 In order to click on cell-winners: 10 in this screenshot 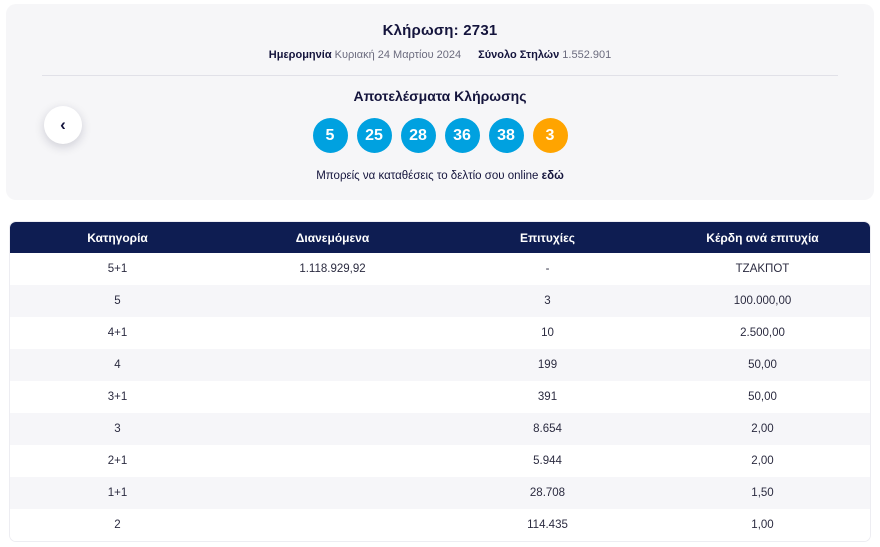, I will do `click(547, 333)`.